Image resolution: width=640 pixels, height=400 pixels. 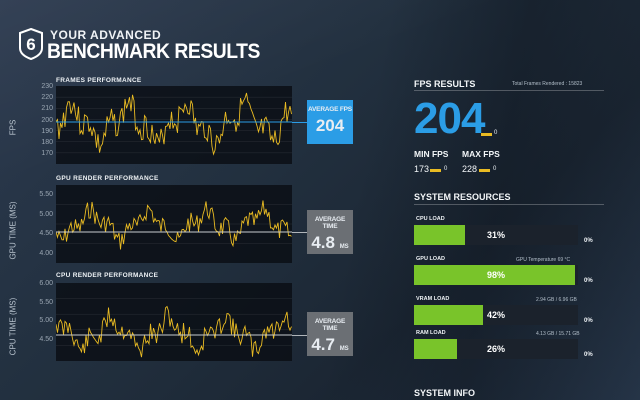 I want to click on frames-tick-label: 210, so click(x=47, y=109).